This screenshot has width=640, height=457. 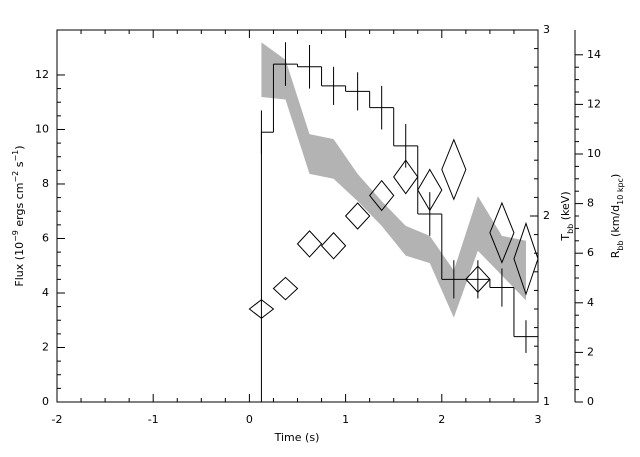 I want to click on ylabel-part: ), so click(x=19, y=147).